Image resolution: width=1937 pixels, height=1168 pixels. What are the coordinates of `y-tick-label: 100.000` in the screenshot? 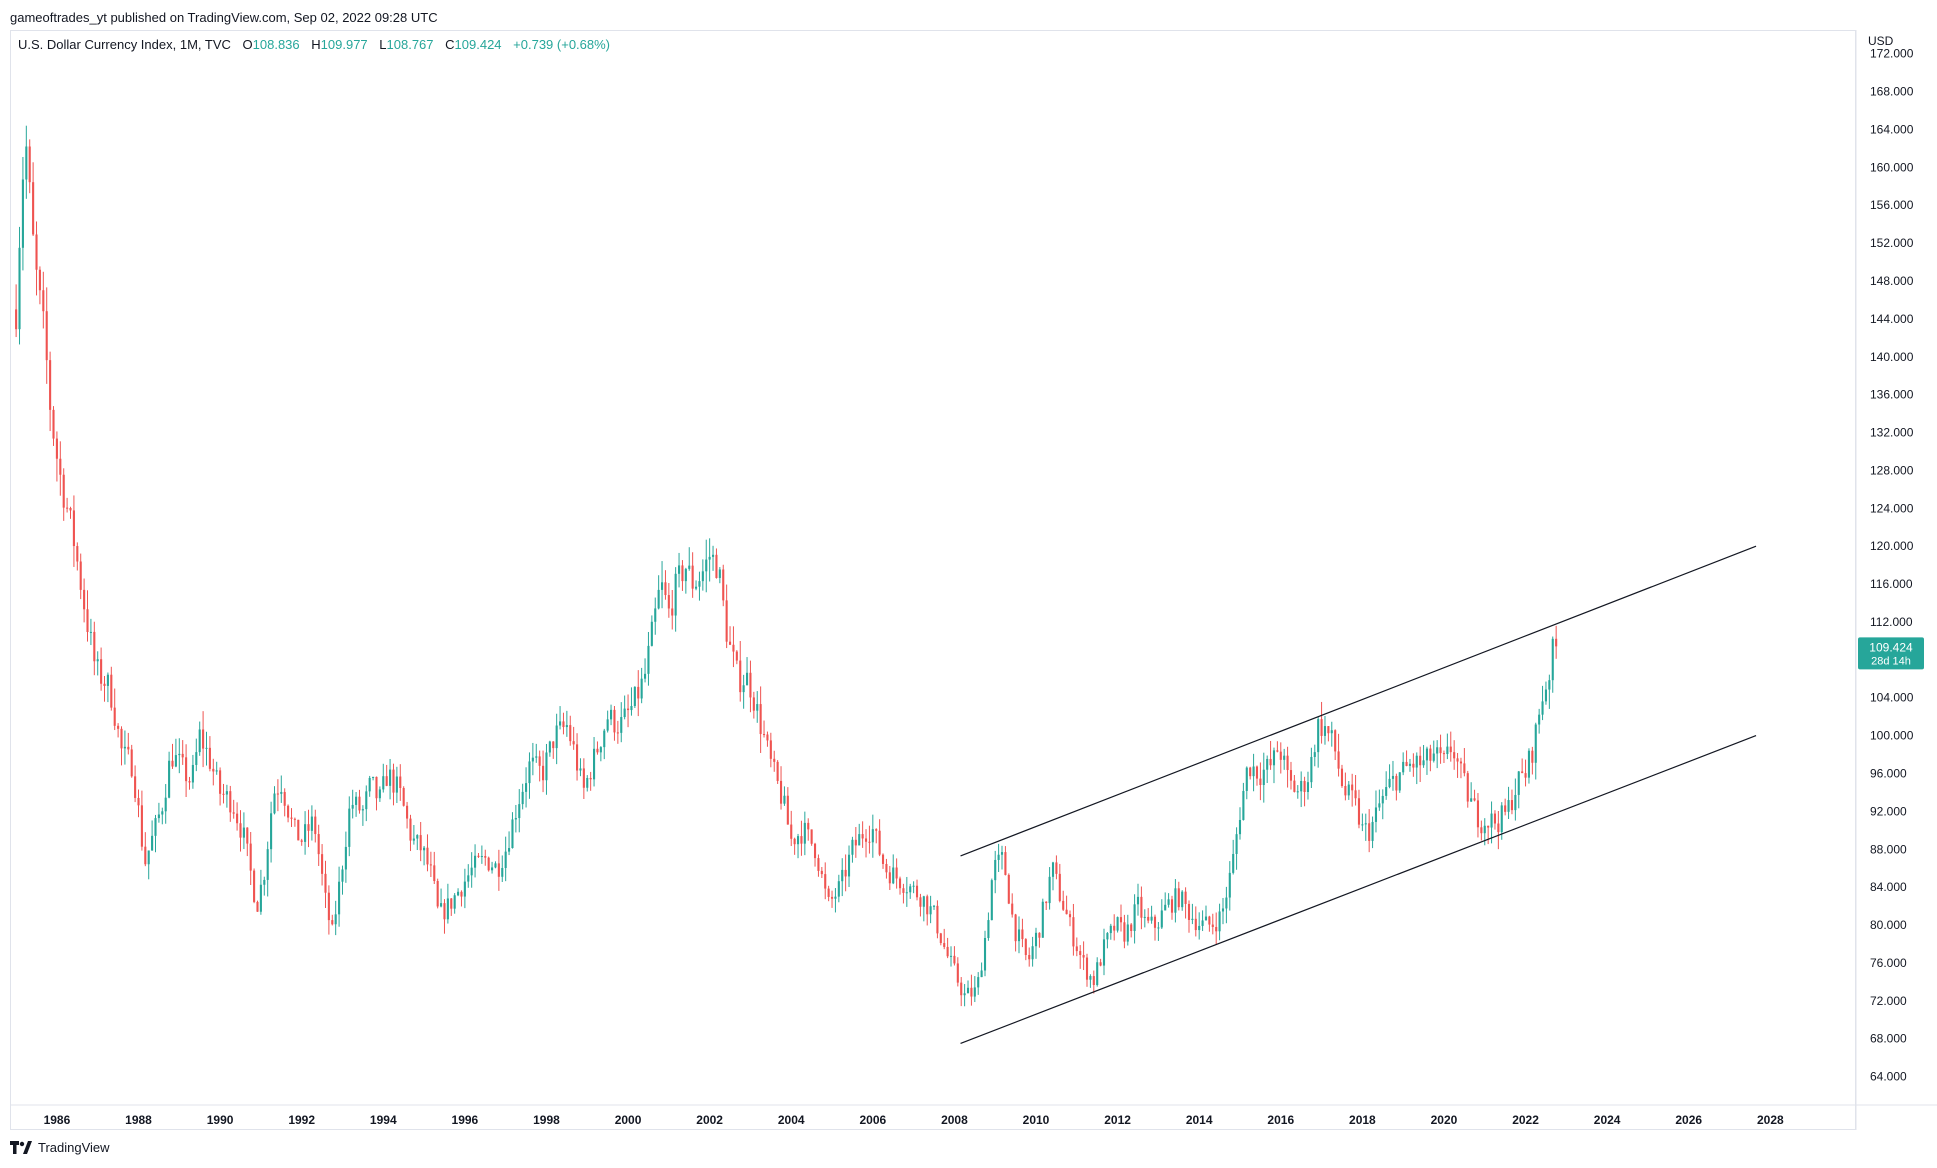 It's located at (1892, 736).